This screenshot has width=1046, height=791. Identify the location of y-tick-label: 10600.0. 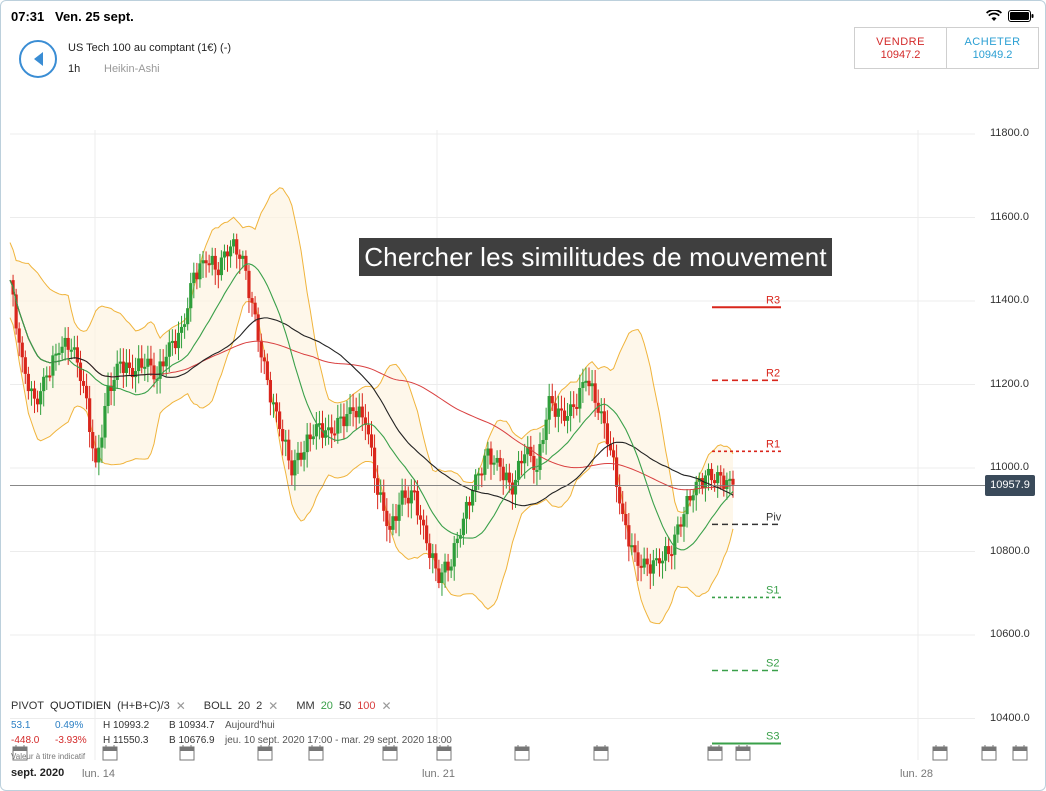
(1010, 634).